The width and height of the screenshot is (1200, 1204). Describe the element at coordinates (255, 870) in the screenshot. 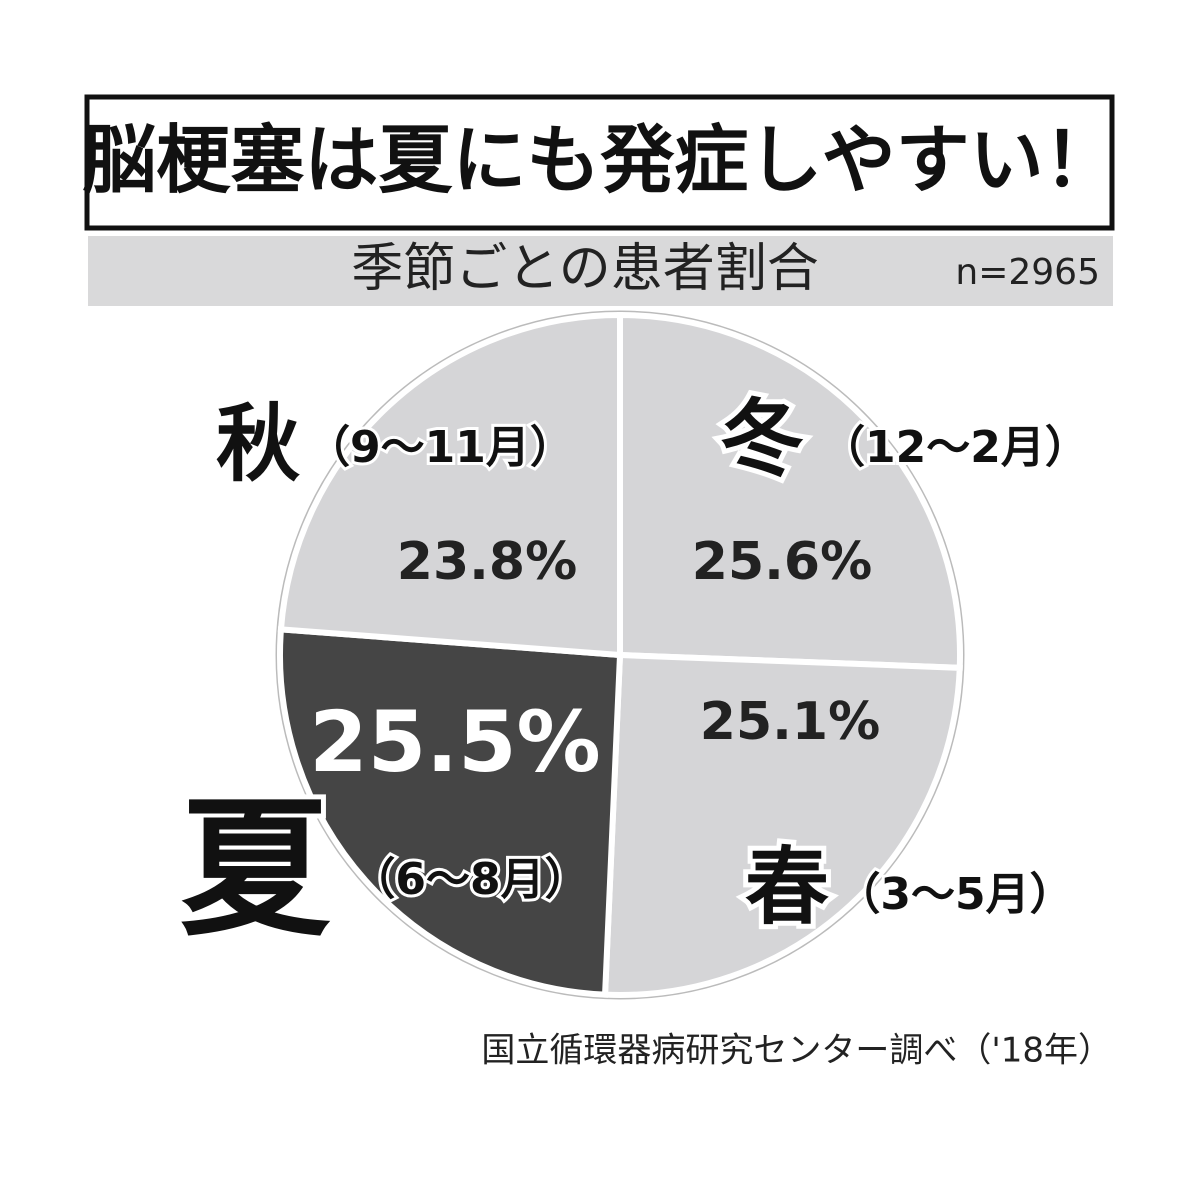

I see `category-label: 夏` at that location.